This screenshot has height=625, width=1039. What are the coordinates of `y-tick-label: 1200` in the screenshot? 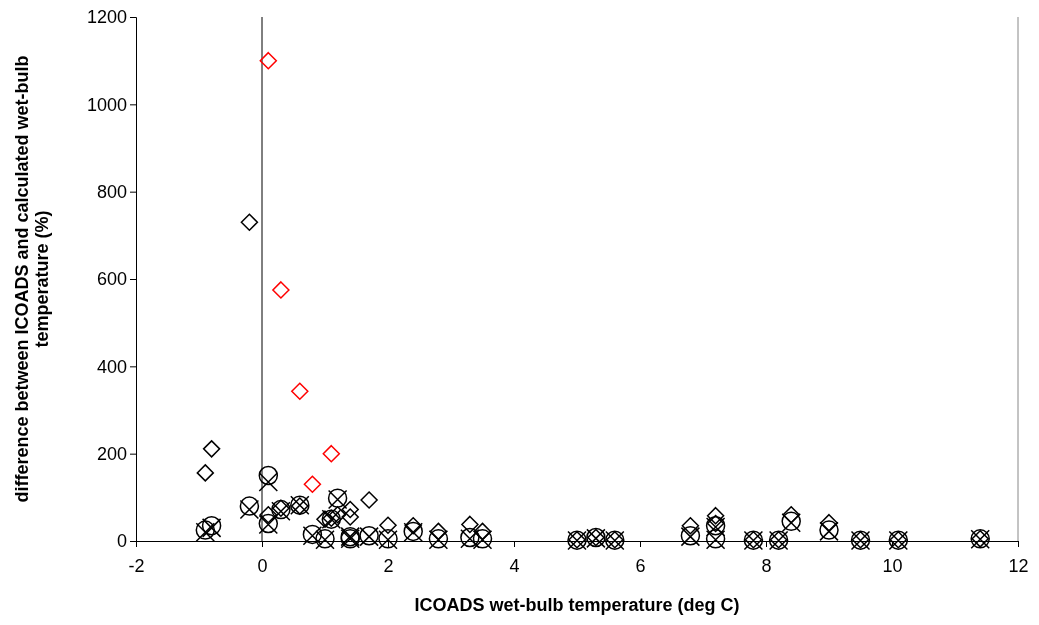 It's located at (106, 17).